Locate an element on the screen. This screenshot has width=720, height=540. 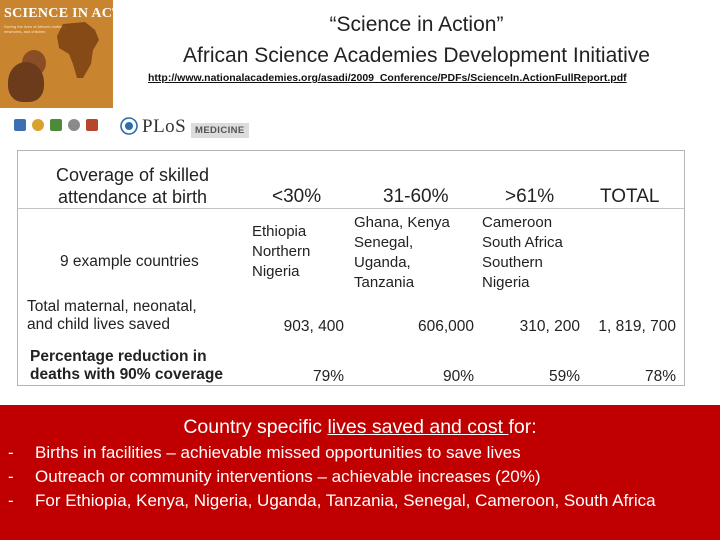
cover-title: SCIENCE IN ACTION is located at coordinates (58, 13).